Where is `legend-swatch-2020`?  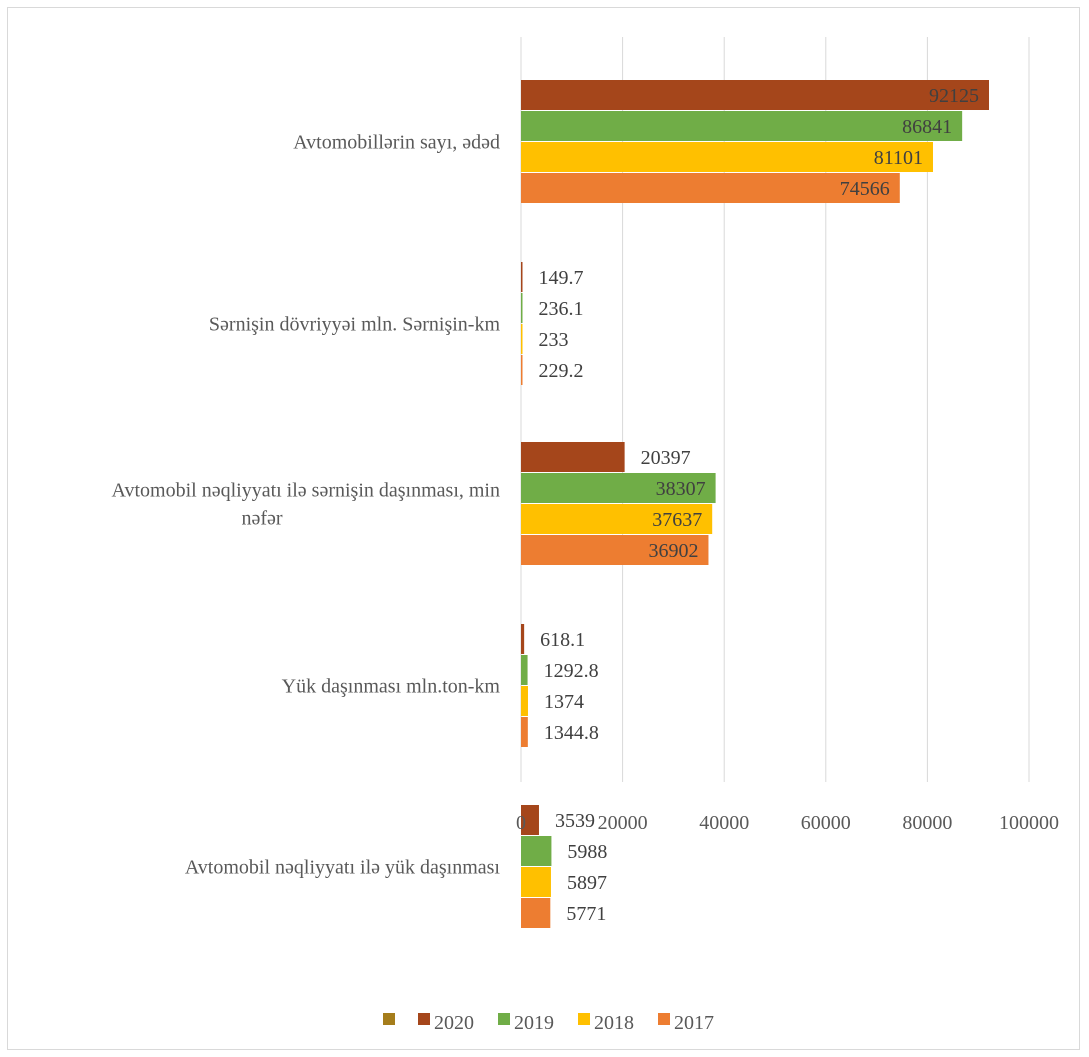 legend-swatch-2020 is located at coordinates (424, 1019).